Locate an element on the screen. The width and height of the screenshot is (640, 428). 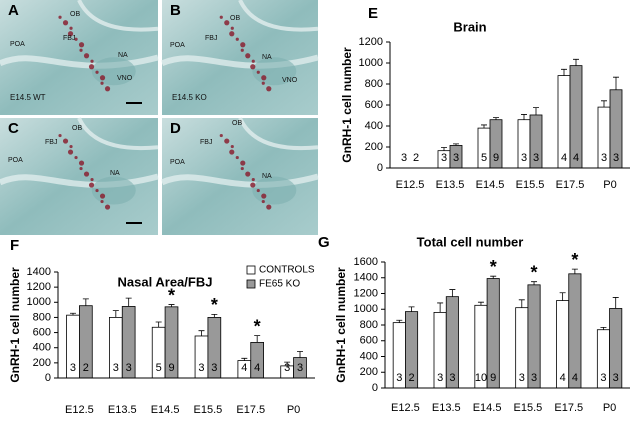
legend-label: CONTROLS is located at coordinates (287, 270).